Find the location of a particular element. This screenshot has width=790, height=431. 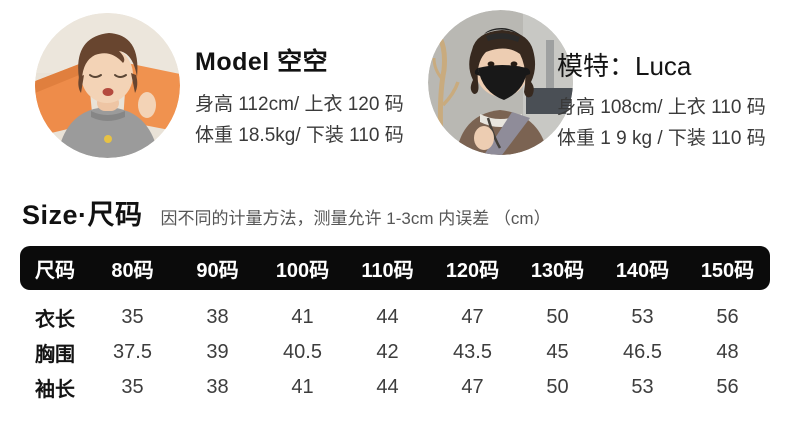

column-header: 120码 is located at coordinates (472, 270).